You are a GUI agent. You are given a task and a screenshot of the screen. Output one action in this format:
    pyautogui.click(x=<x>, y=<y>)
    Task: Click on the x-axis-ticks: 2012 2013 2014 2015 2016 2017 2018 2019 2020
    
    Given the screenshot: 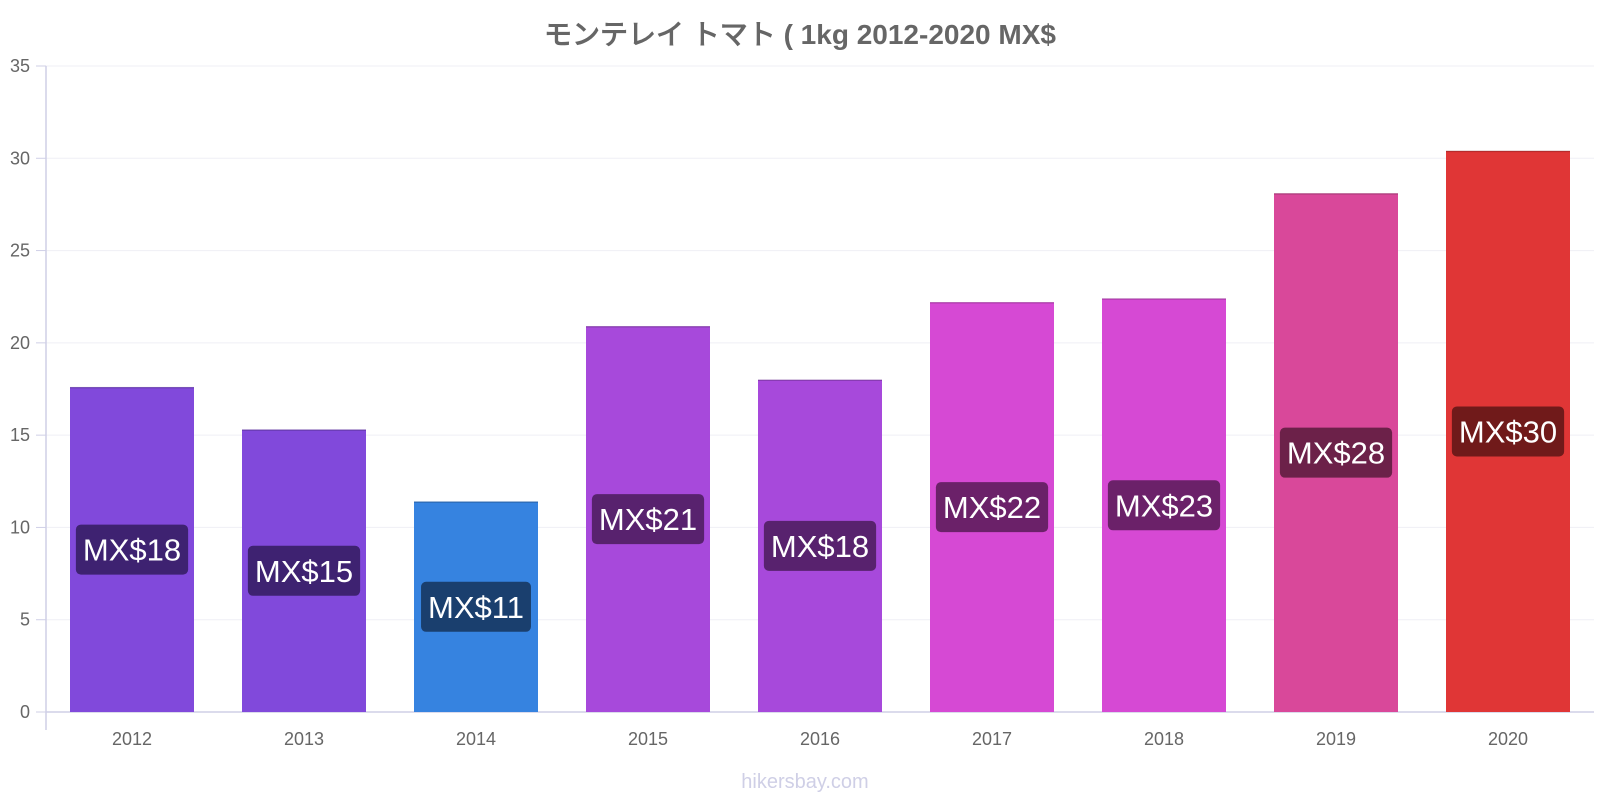 What is the action you would take?
    pyautogui.click(x=820, y=739)
    